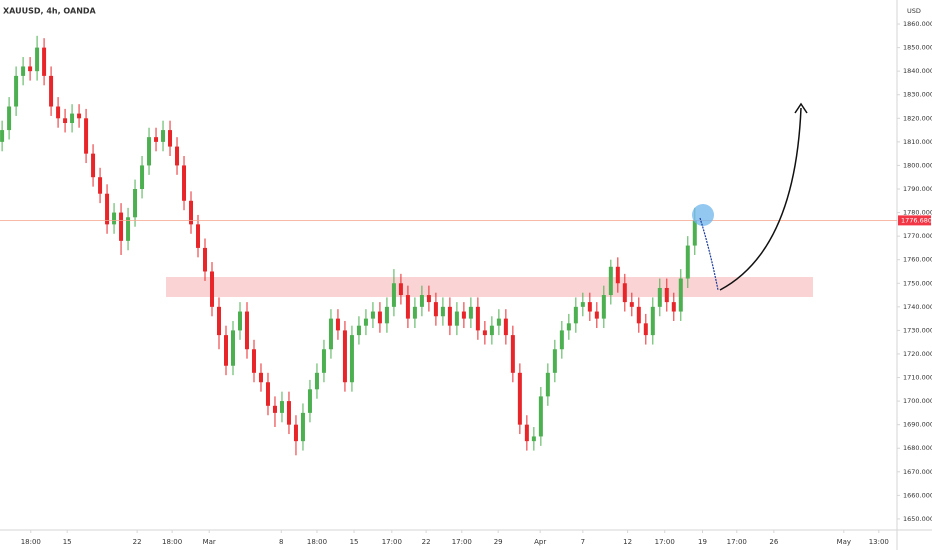 The height and width of the screenshot is (550, 932). What do you see at coordinates (917, 378) in the screenshot?
I see `y-tick-label: 1710.000` at bounding box center [917, 378].